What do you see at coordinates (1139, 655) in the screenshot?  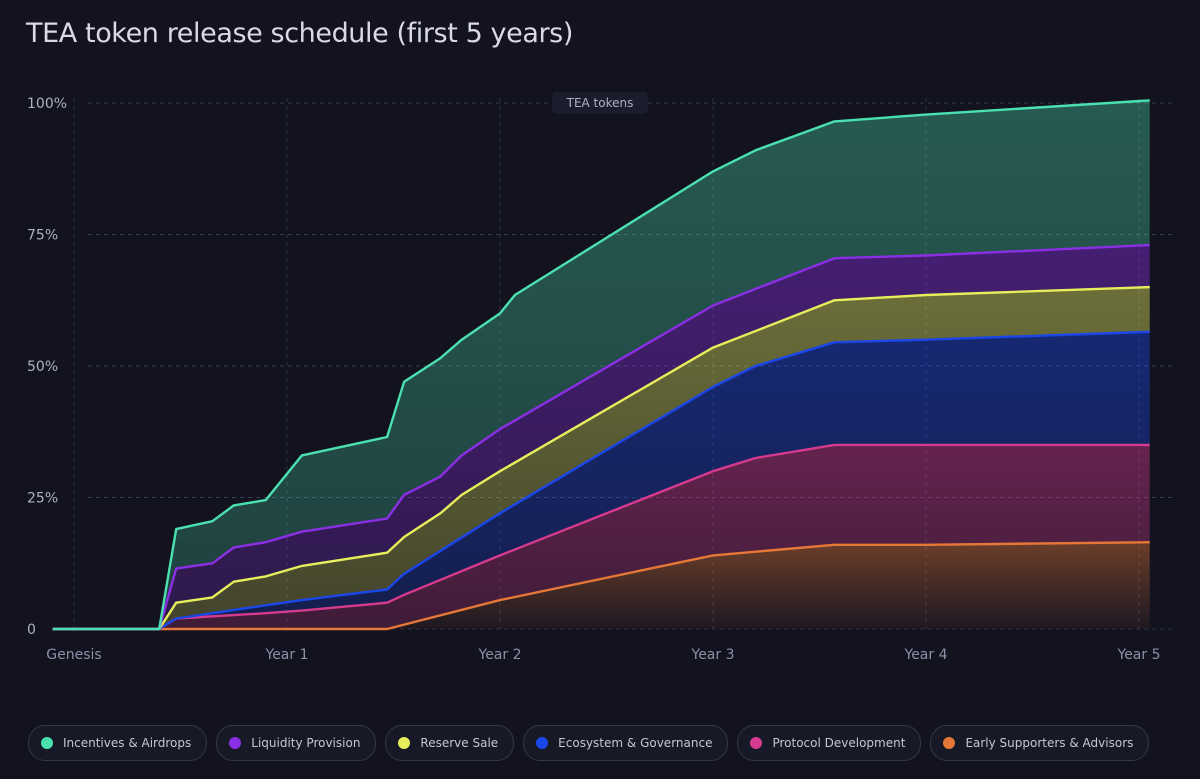 I see `x-tick-label: Year 5` at bounding box center [1139, 655].